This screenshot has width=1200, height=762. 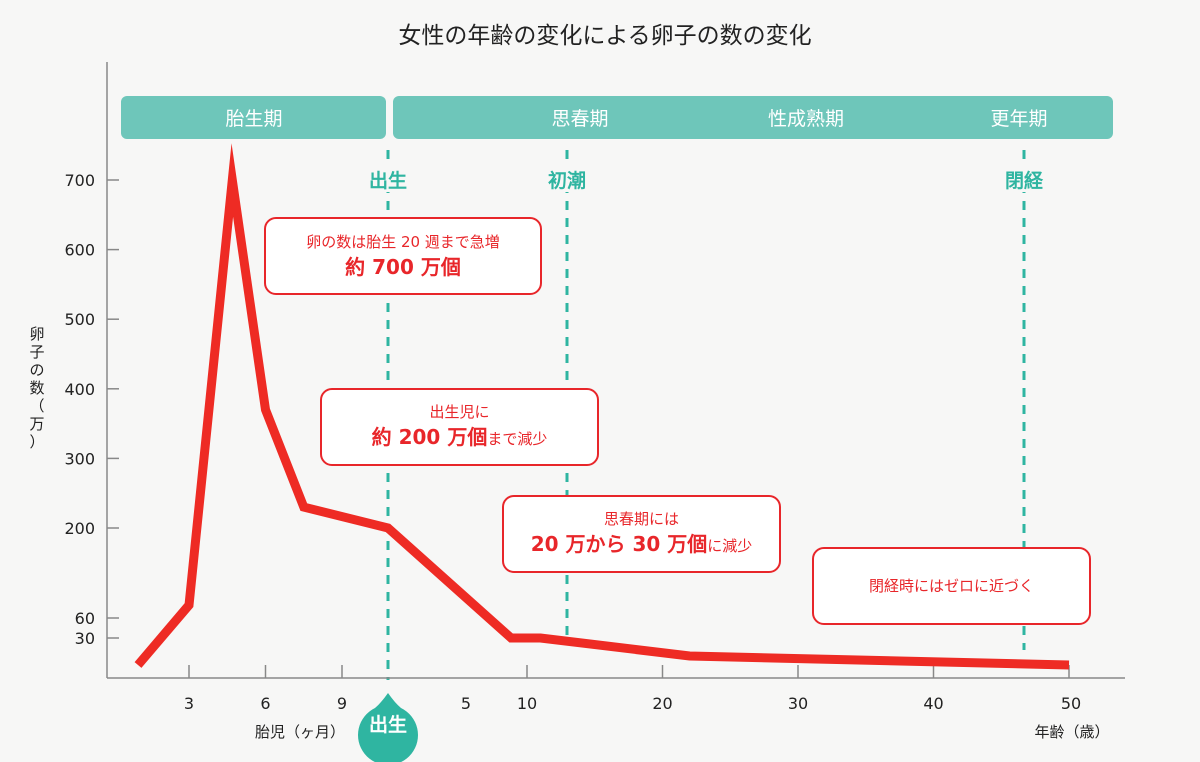 I want to click on y-axis-label-char: 万, so click(x=37, y=424).